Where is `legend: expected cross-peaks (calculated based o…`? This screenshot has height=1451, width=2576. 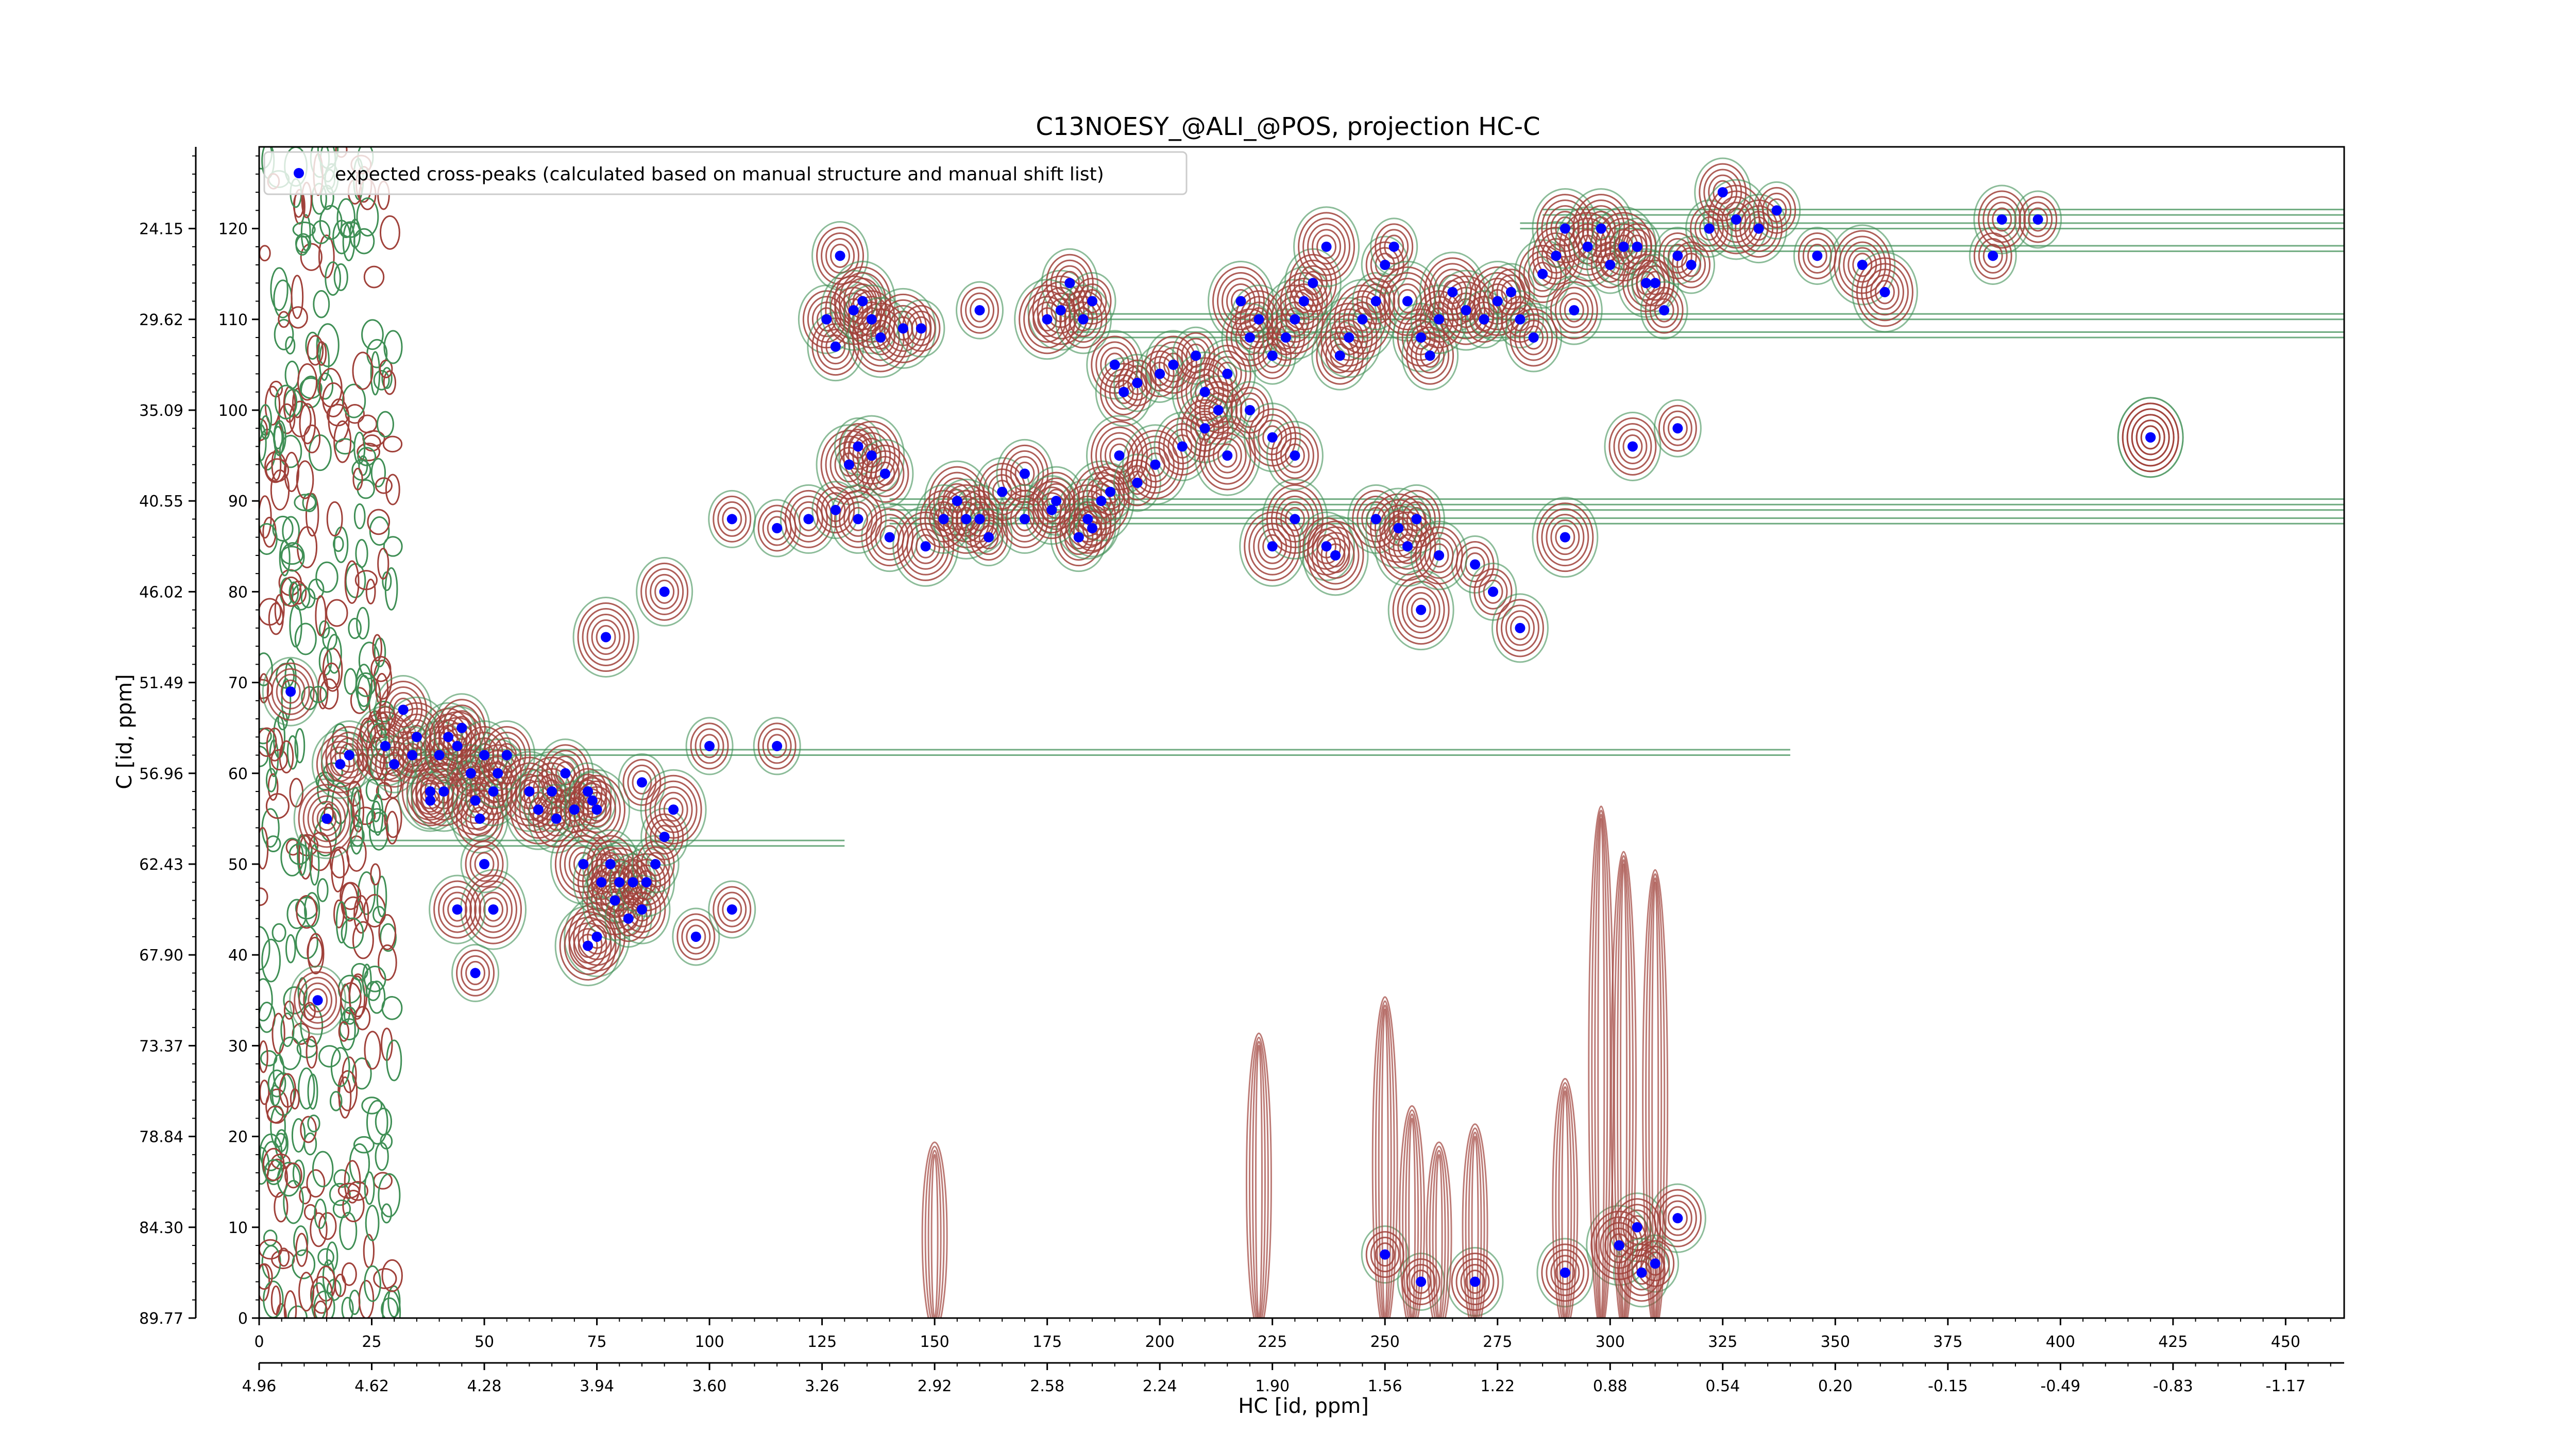 legend: expected cross-peaks (calculated based o… is located at coordinates (725, 173).